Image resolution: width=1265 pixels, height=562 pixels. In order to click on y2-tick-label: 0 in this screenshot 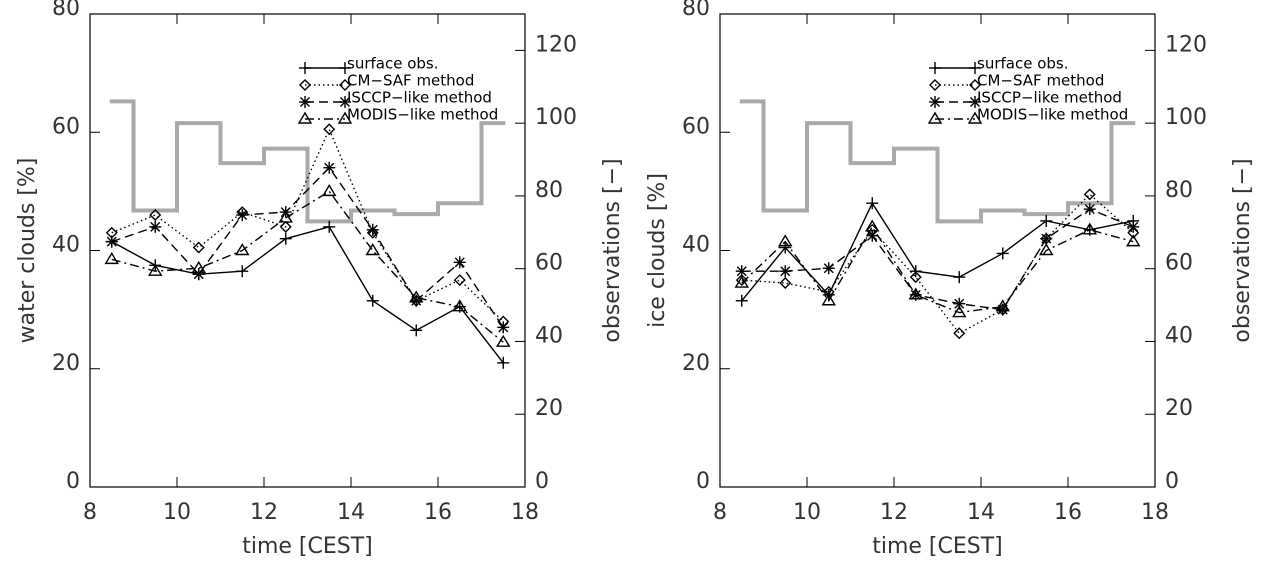, I will do `click(1172, 481)`.